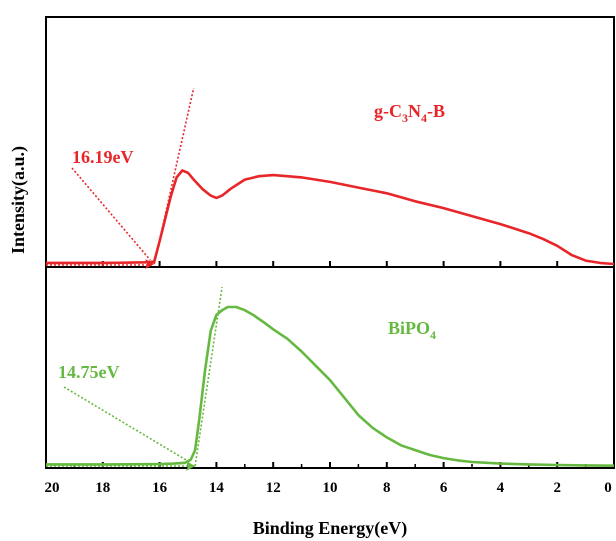 This screenshot has height=541, width=616. I want to click on onset-guides-bottom, so click(134, 378).